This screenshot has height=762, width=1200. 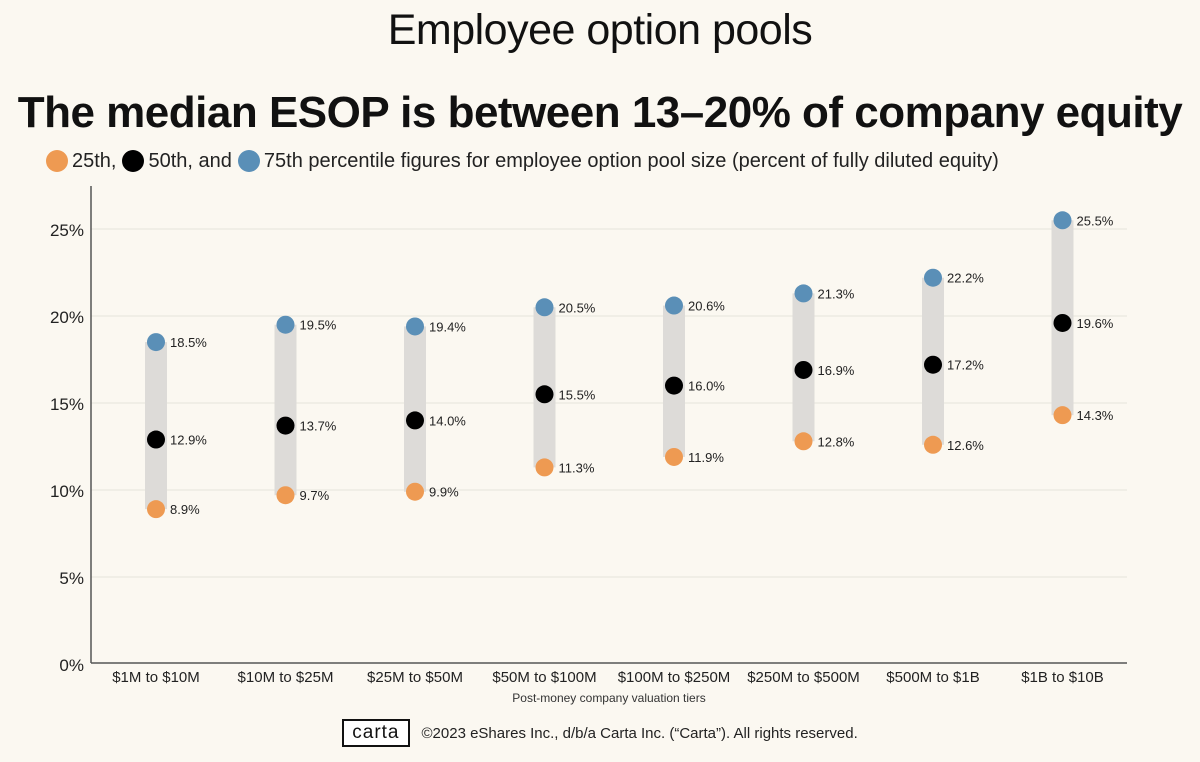 I want to click on y-tick-label: 10%, so click(x=67, y=491).